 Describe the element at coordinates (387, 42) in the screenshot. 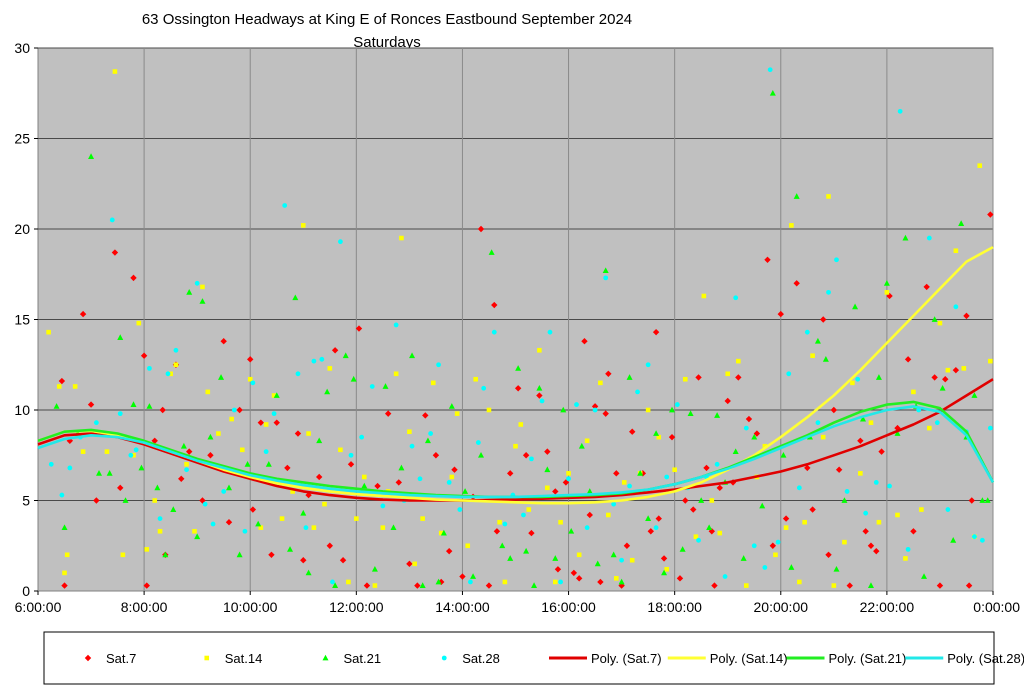

I see `chart-subtitle: Saturdays` at that location.